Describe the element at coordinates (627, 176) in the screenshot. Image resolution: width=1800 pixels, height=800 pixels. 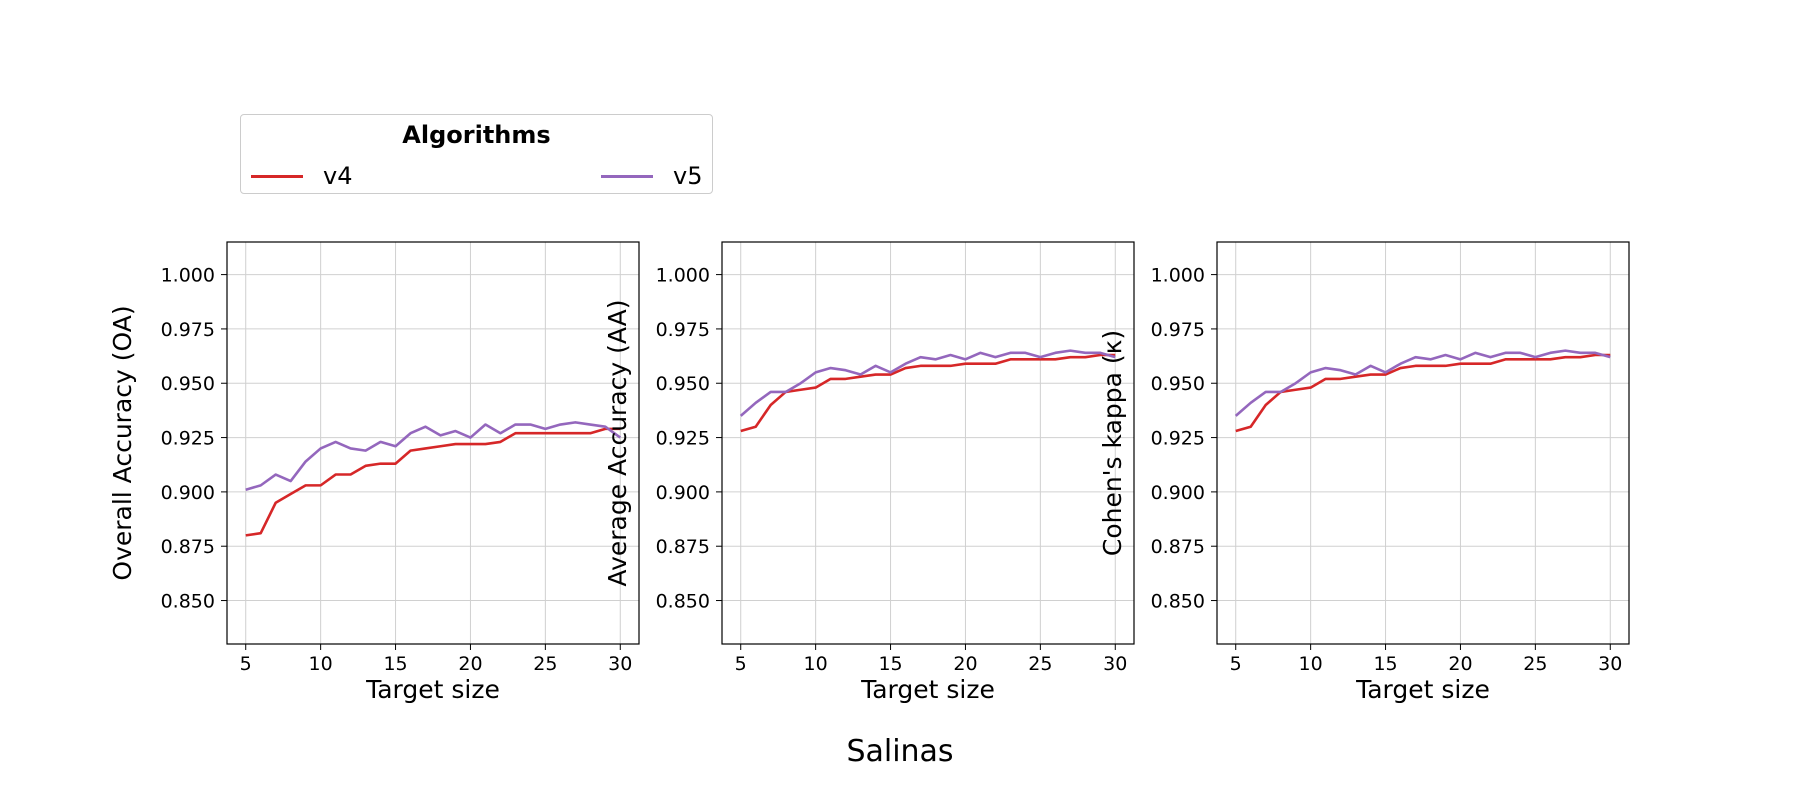
I see `legend-swatch-v5` at that location.